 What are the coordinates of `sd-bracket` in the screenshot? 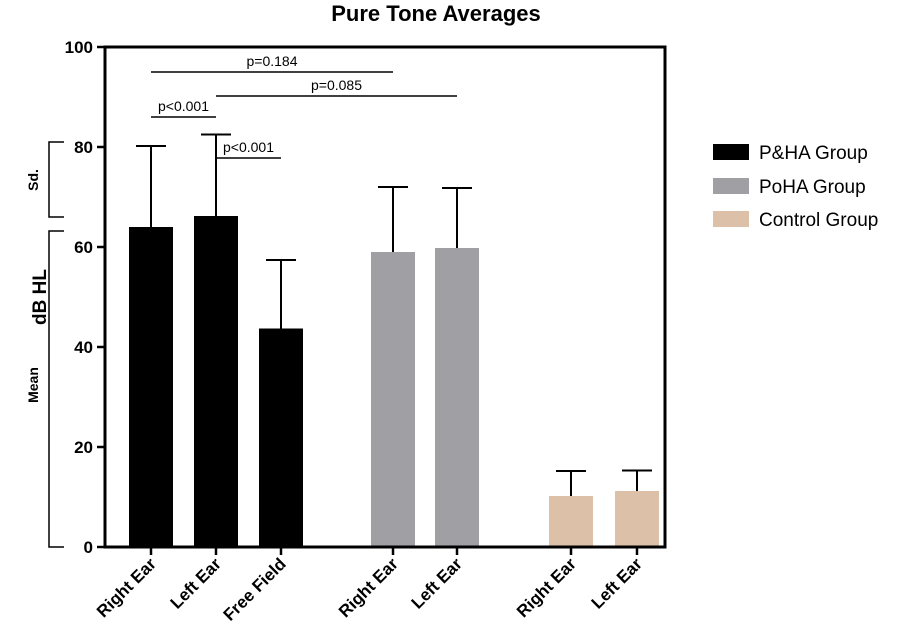 It's located at (56, 179).